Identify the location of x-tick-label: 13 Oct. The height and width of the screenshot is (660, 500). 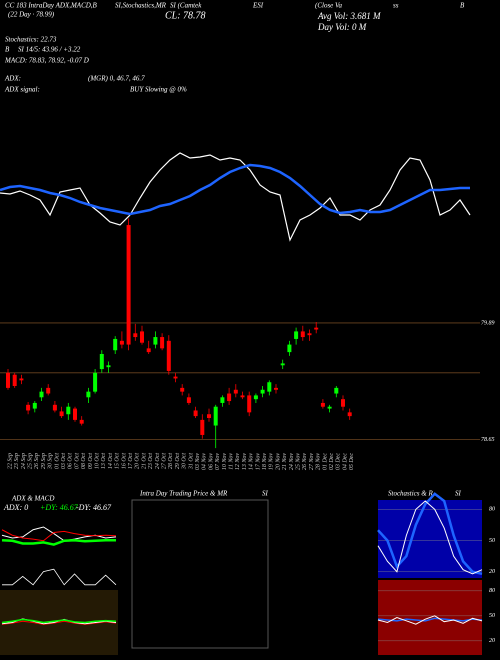
(104, 461).